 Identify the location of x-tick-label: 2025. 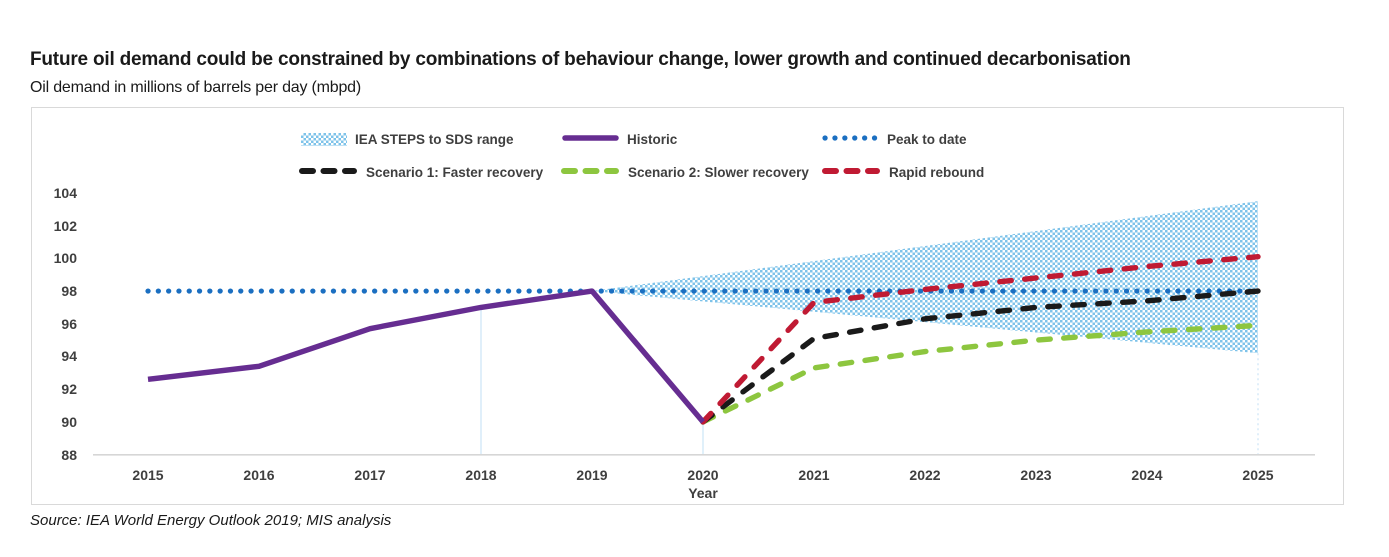
(1258, 475).